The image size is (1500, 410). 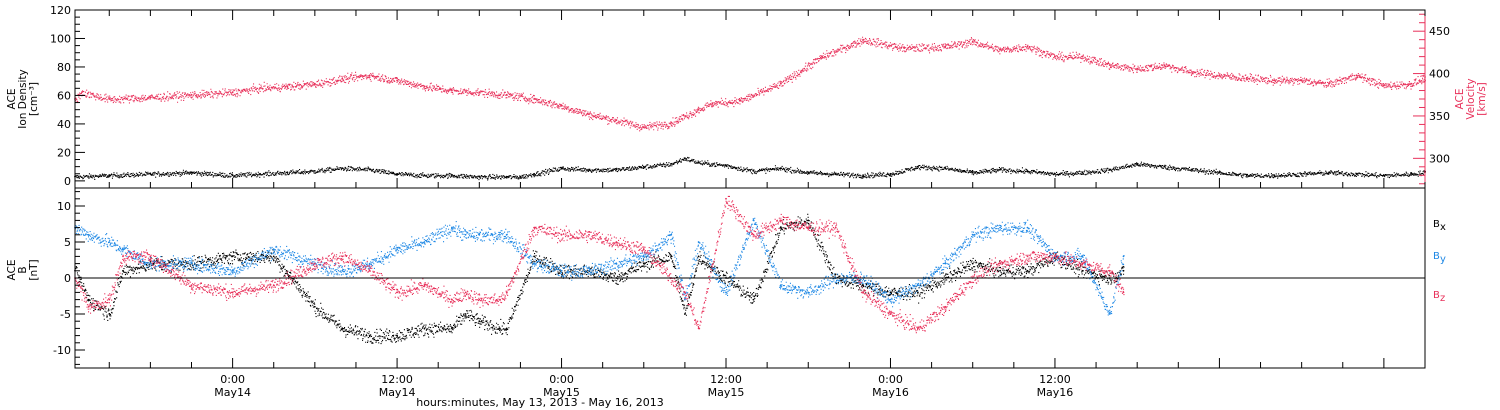 I want to click on top-left-tick-label: 120, so click(x=60, y=10).